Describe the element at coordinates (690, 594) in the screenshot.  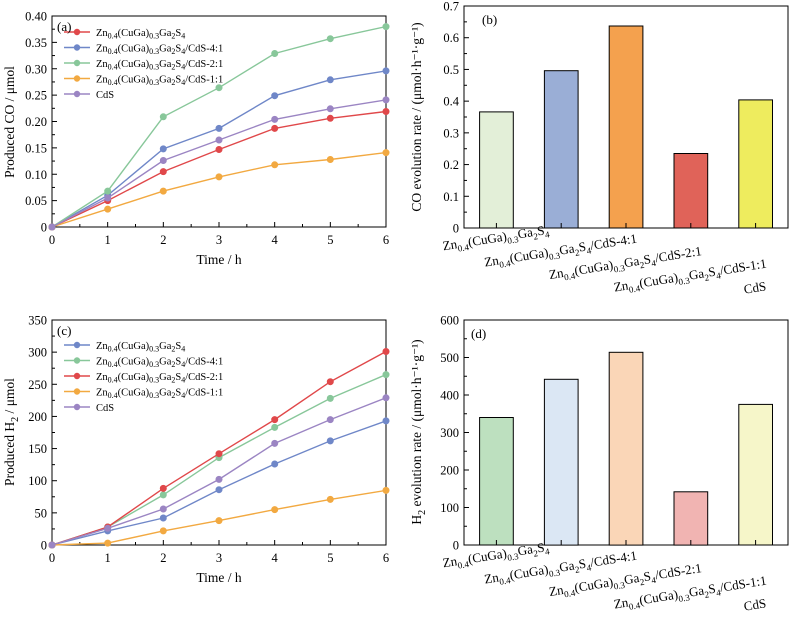
I see `panel-d-category-label: Zn0.4(CuGa)0.3Ga2S4/CdS-1:1` at that location.